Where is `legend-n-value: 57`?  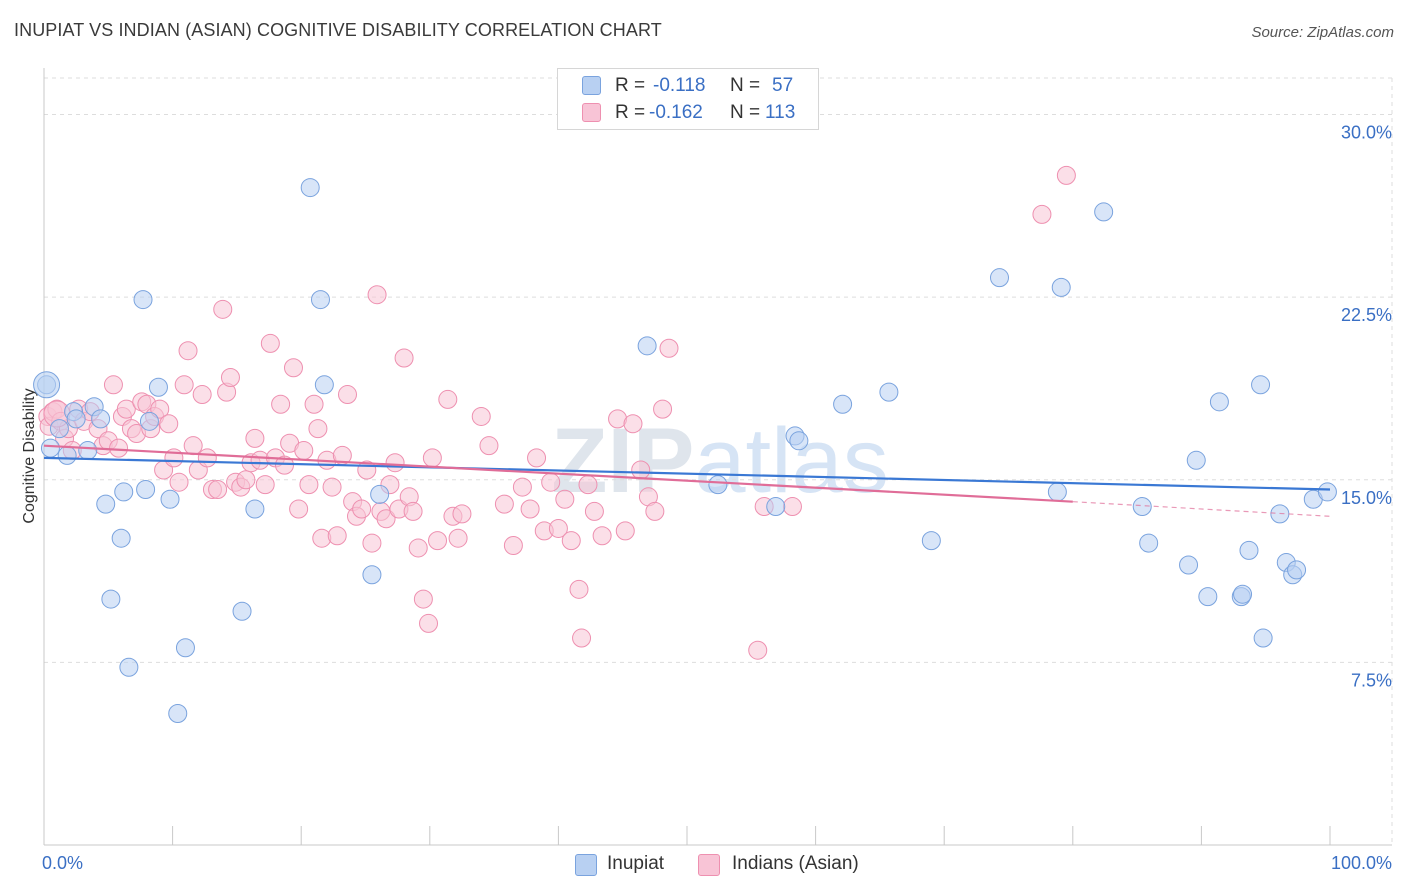
legend-n-value: 57 is located at coordinates (783, 85).